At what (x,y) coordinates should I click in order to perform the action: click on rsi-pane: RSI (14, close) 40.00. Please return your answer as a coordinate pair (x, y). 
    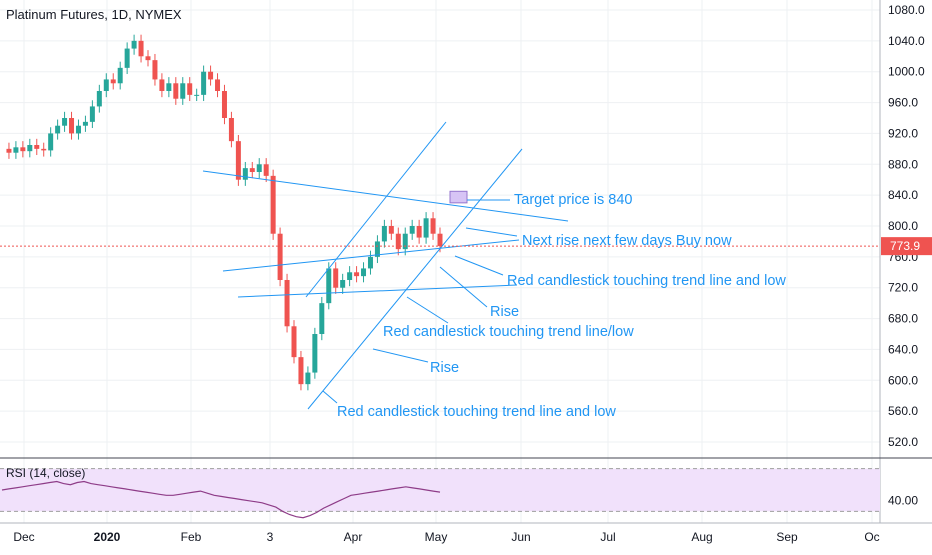
    Looking at the image, I should click on (466, 488).